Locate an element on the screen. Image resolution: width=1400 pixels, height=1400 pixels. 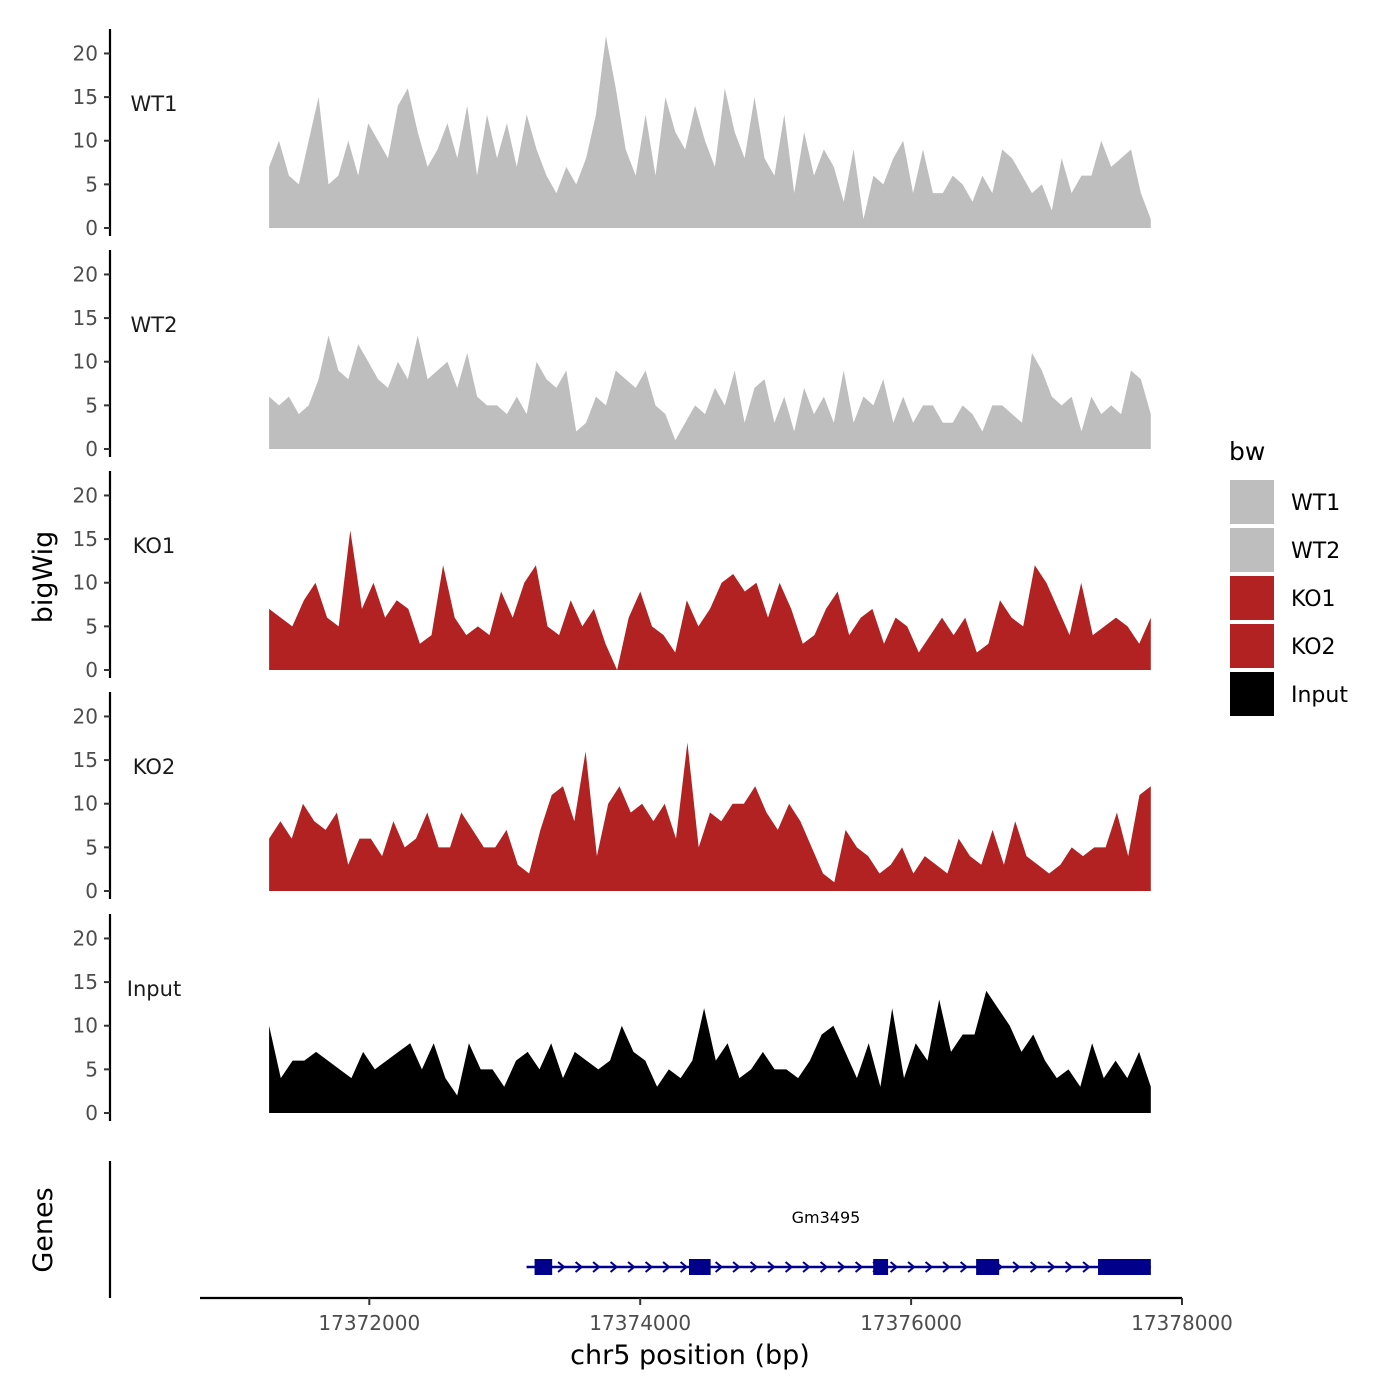
track-input: 0 5 10 15 20 Input is located at coordinates (612, 1019).